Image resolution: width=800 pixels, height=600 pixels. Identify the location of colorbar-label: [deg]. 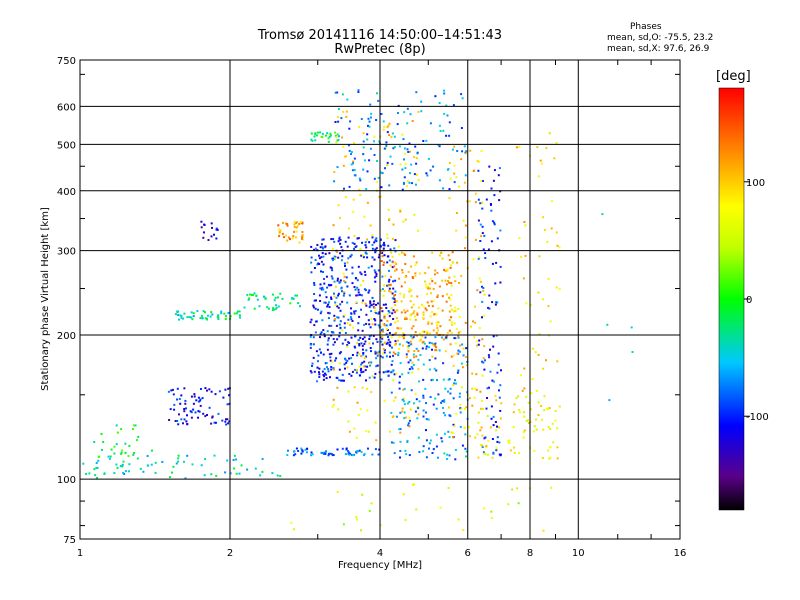
(733, 76).